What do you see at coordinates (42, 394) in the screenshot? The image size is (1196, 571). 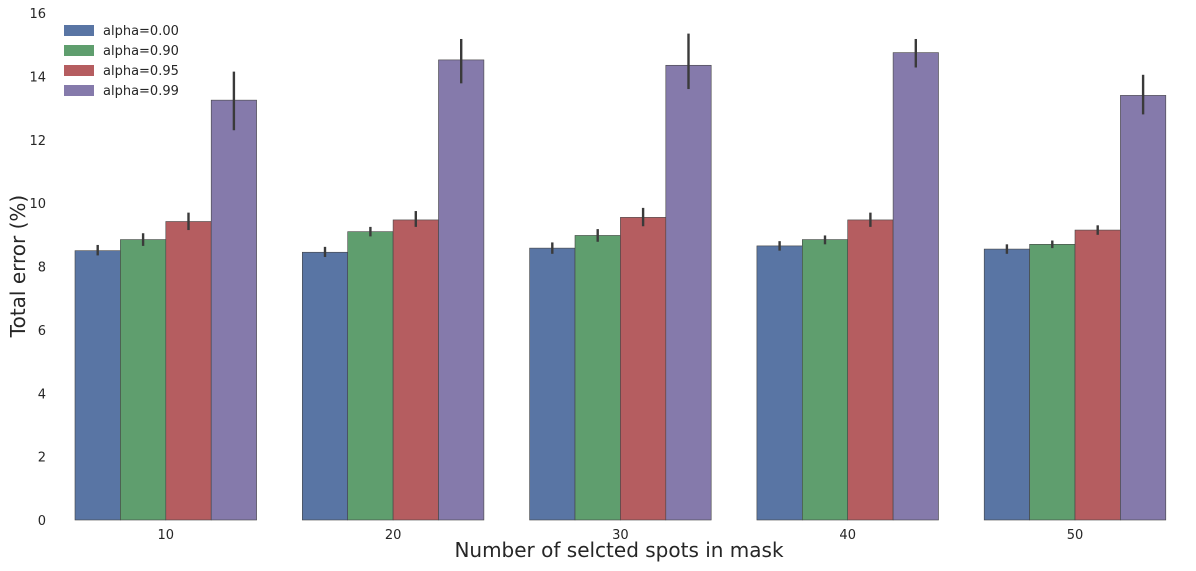 I see `y-tick-label: 4` at bounding box center [42, 394].